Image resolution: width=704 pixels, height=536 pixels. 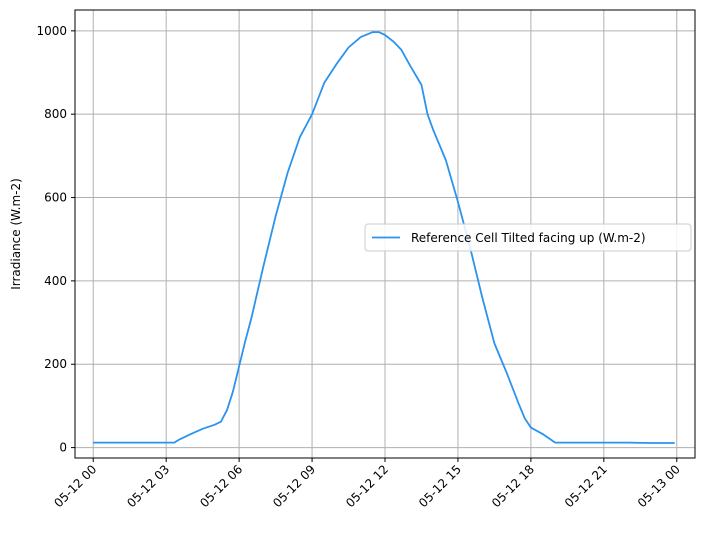 What do you see at coordinates (51, 31) in the screenshot?
I see `y-tick-label: 1000` at bounding box center [51, 31].